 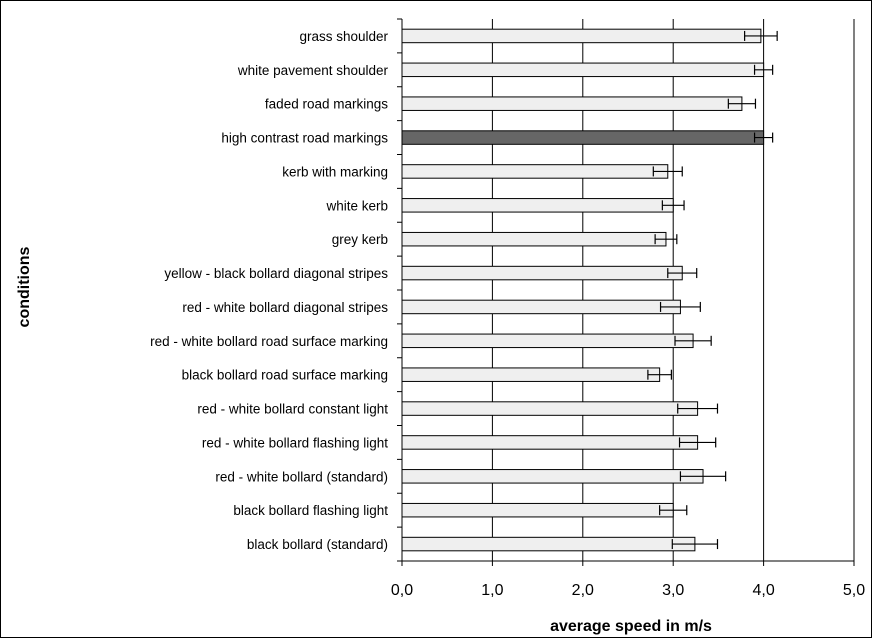 What do you see at coordinates (343, 36) in the screenshot?
I see `category-label-0: grass shoulder` at bounding box center [343, 36].